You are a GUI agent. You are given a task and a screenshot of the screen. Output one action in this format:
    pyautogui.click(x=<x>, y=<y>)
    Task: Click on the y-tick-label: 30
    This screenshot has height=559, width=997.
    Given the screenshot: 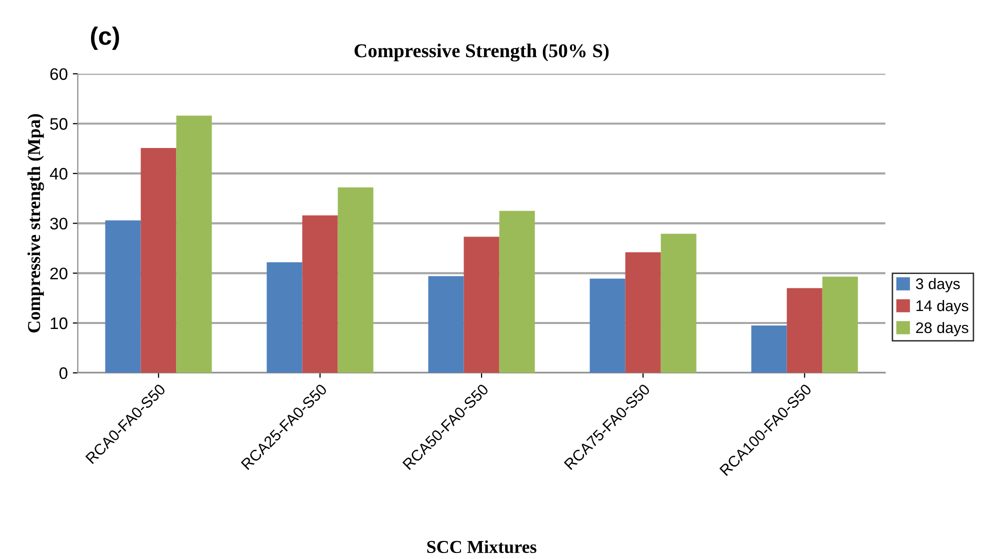 What is the action you would take?
    pyautogui.click(x=59, y=224)
    